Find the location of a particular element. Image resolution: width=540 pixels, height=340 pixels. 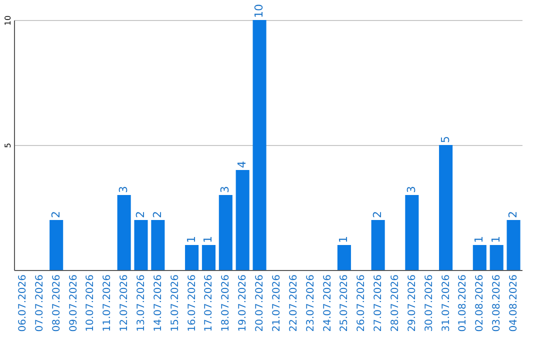

x-tick-label: 20.07.2026 is located at coordinates (260, 303).